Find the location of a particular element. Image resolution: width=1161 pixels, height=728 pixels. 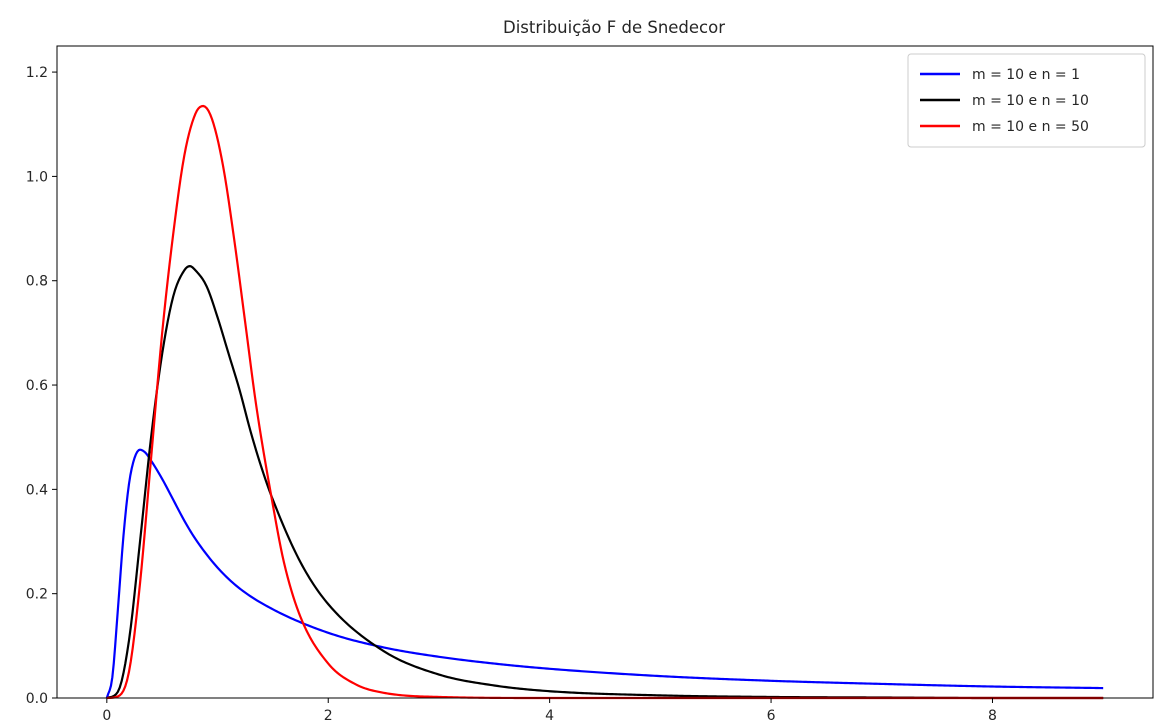

x-tick-label: 4 is located at coordinates (549, 716).